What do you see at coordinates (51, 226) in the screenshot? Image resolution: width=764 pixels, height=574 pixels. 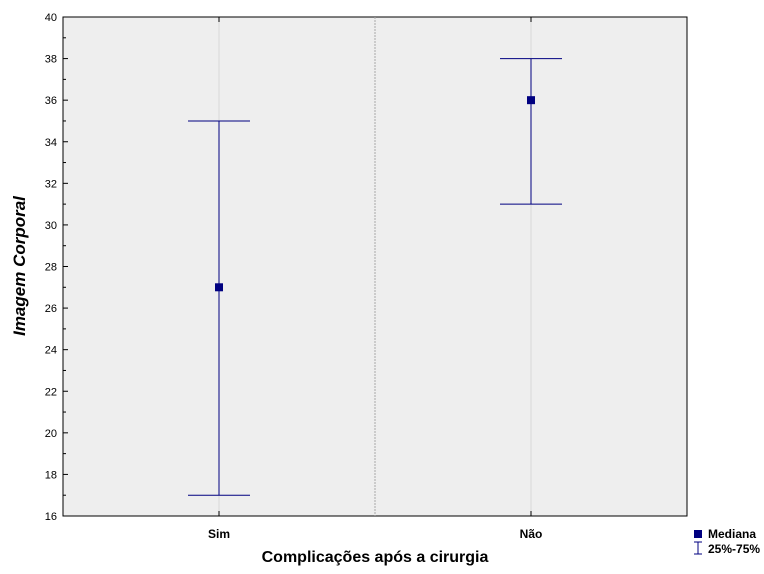 I see `y-tick-label: 30` at bounding box center [51, 226].